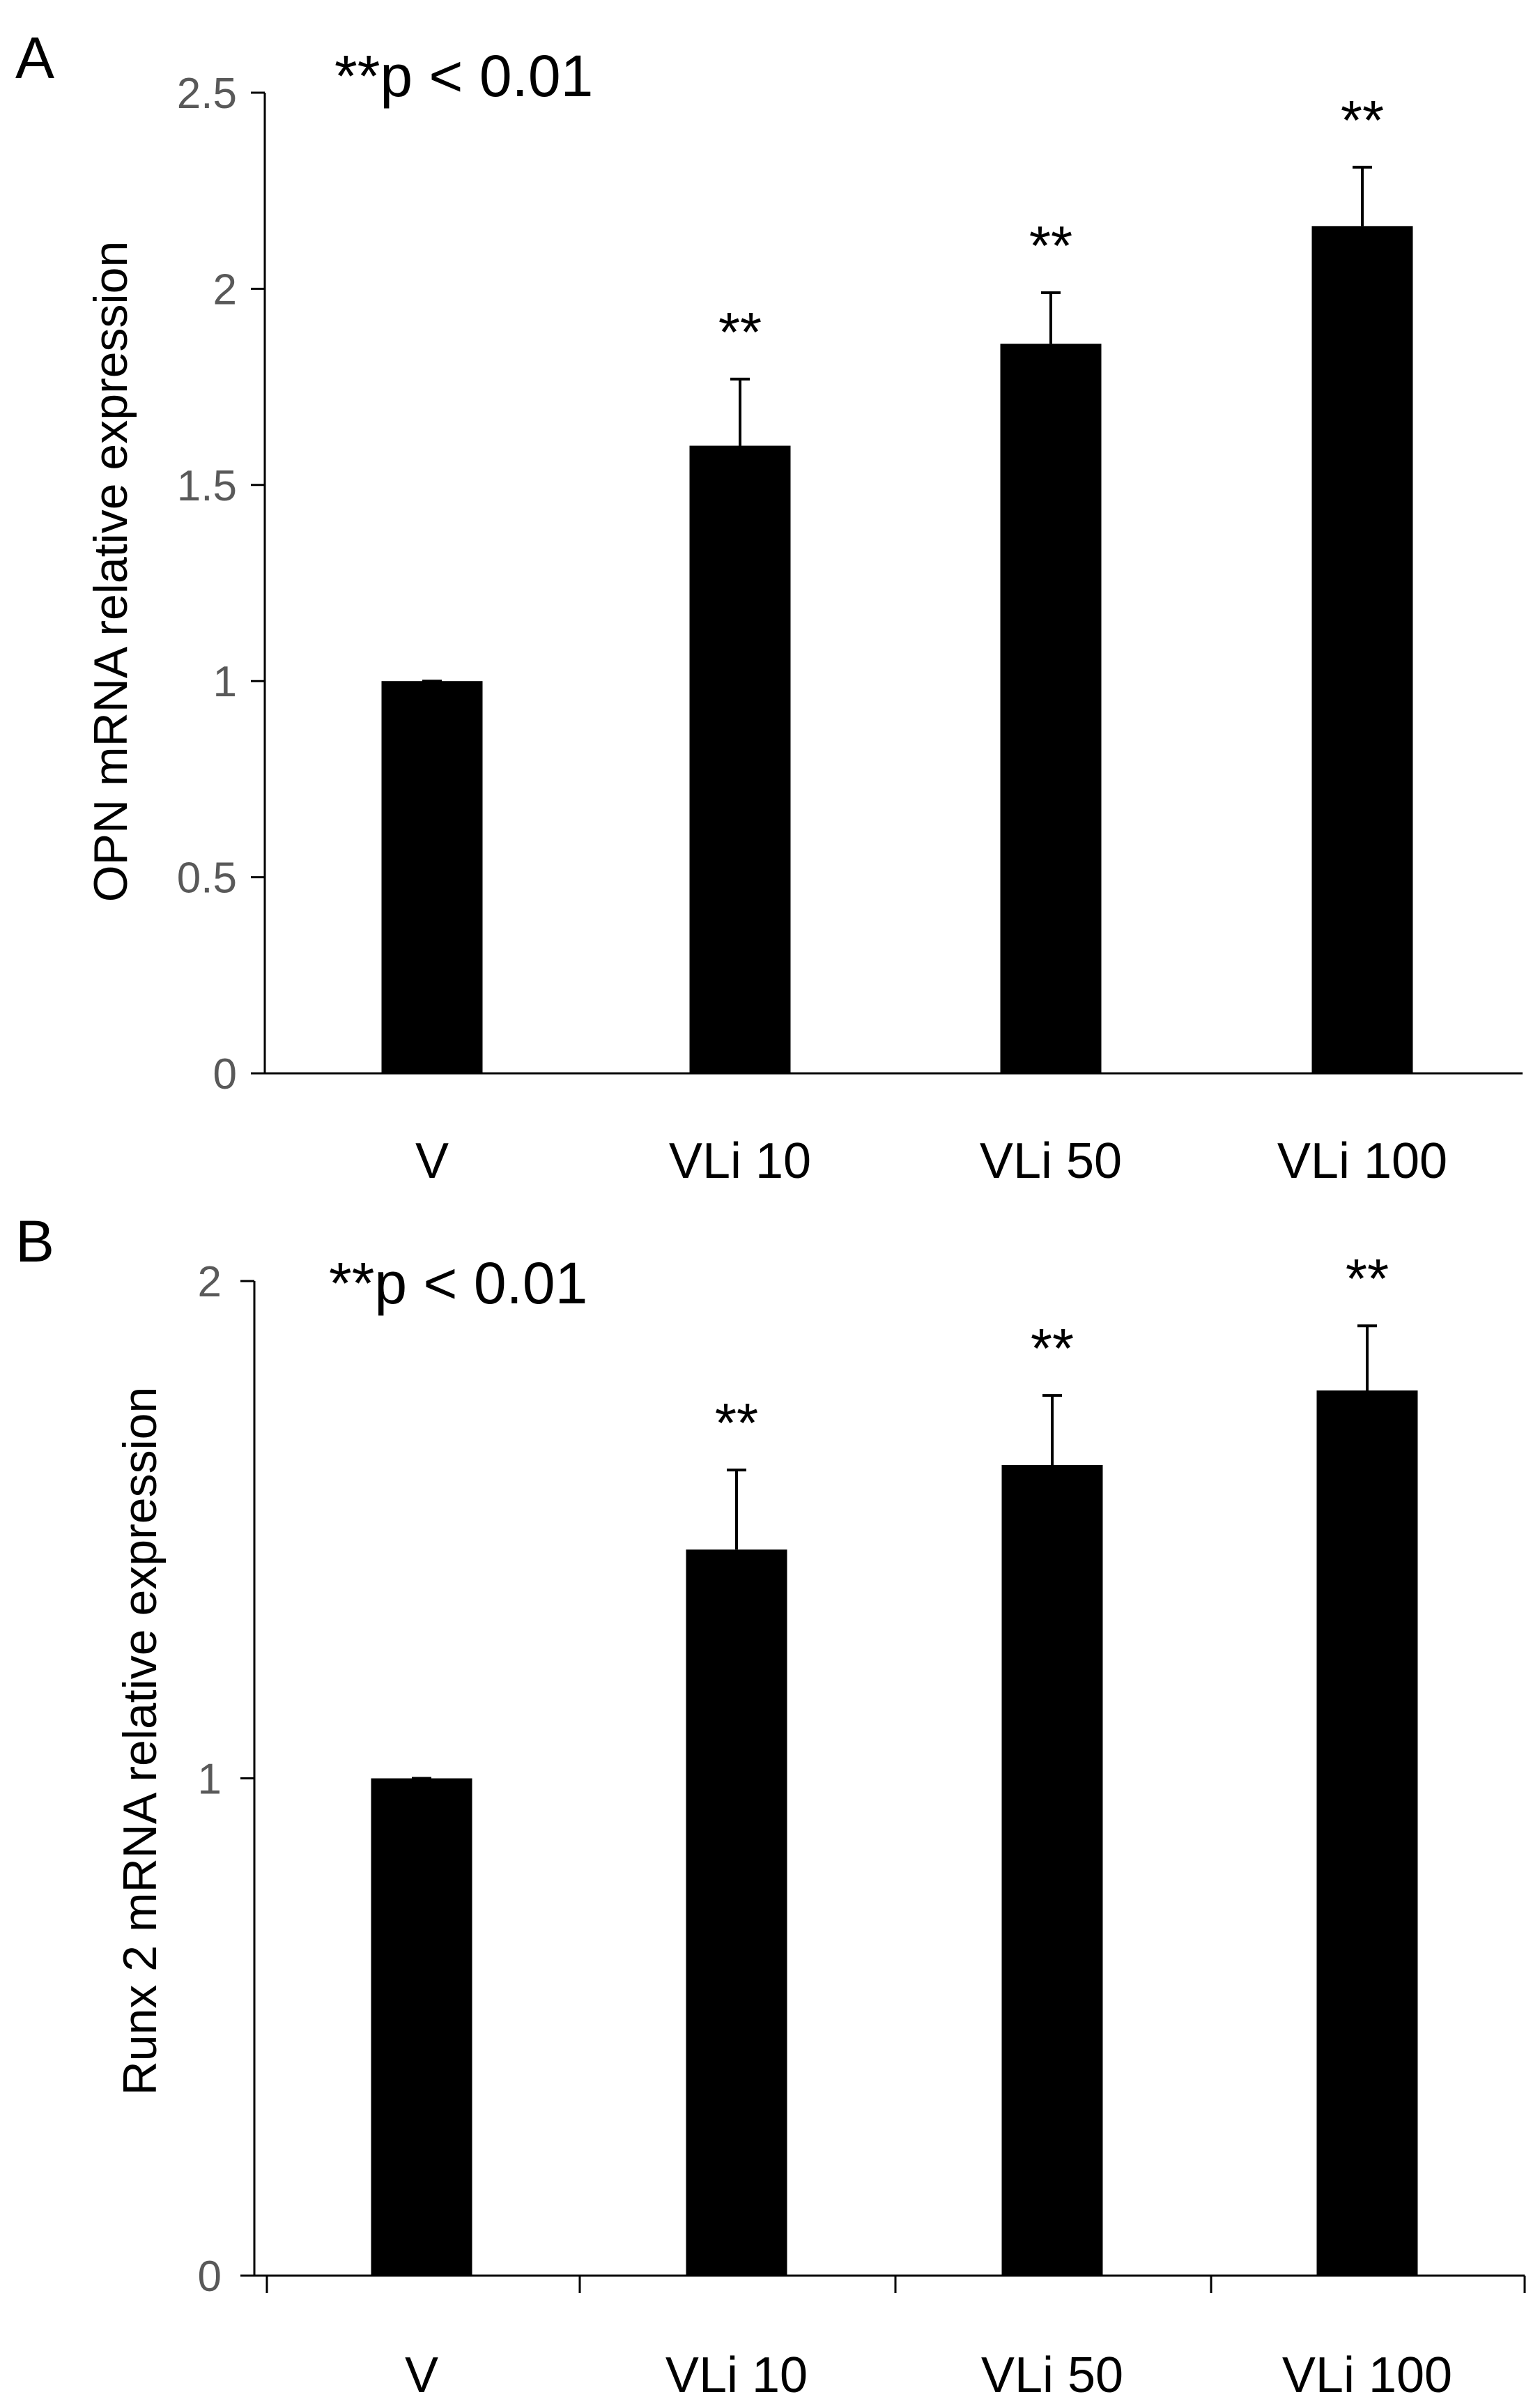 Image resolution: width=1540 pixels, height=2399 pixels. What do you see at coordinates (34, 1241) in the screenshot?
I see `panel-label: B` at bounding box center [34, 1241].